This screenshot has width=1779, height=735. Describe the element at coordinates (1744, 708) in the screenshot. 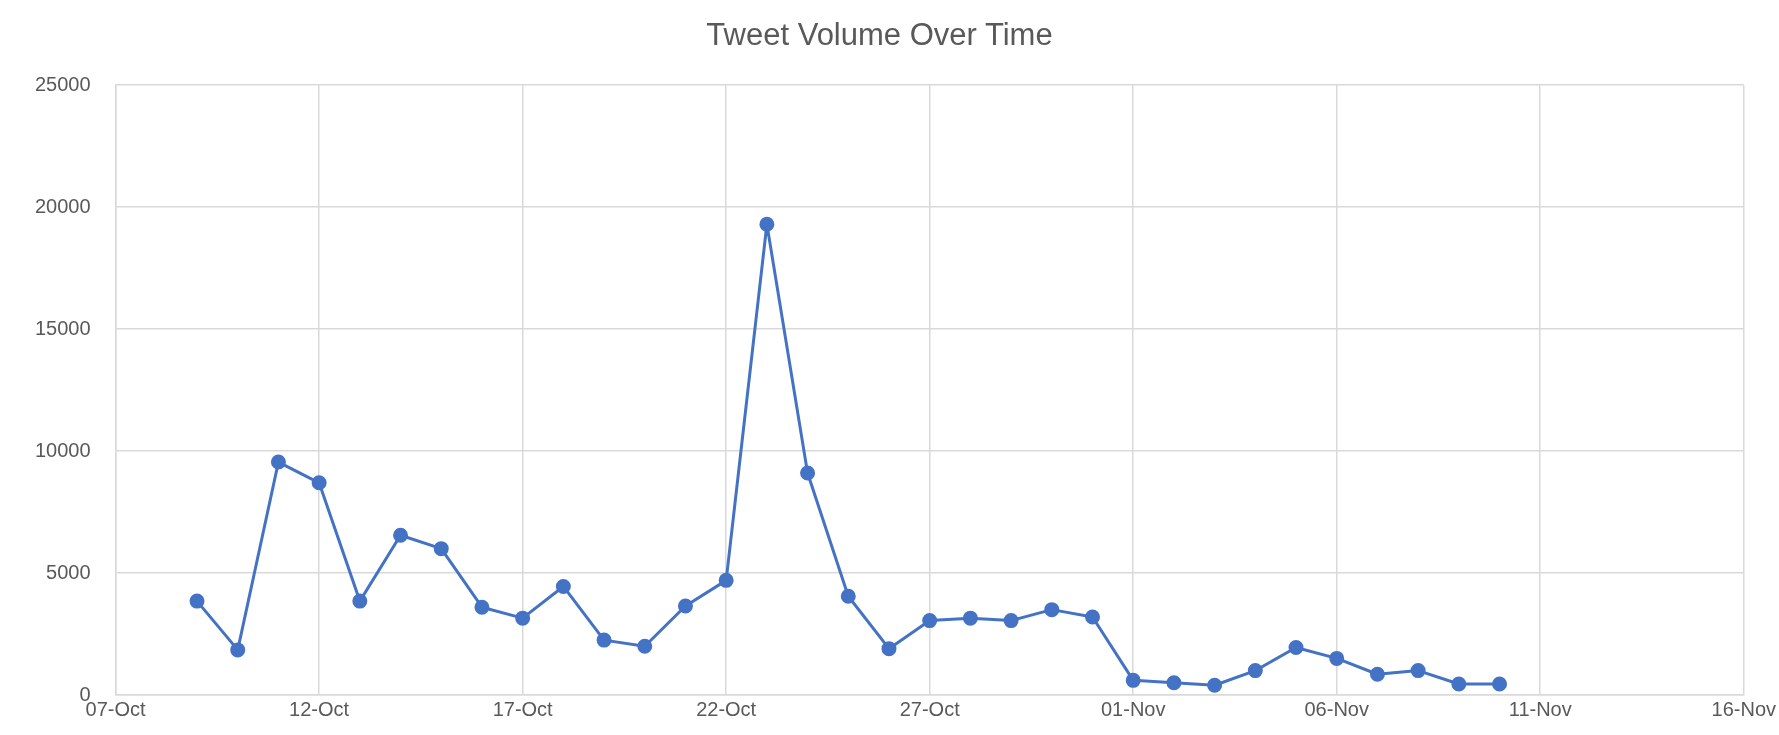

I see `x-tick-label: 16-Nov` at that location.